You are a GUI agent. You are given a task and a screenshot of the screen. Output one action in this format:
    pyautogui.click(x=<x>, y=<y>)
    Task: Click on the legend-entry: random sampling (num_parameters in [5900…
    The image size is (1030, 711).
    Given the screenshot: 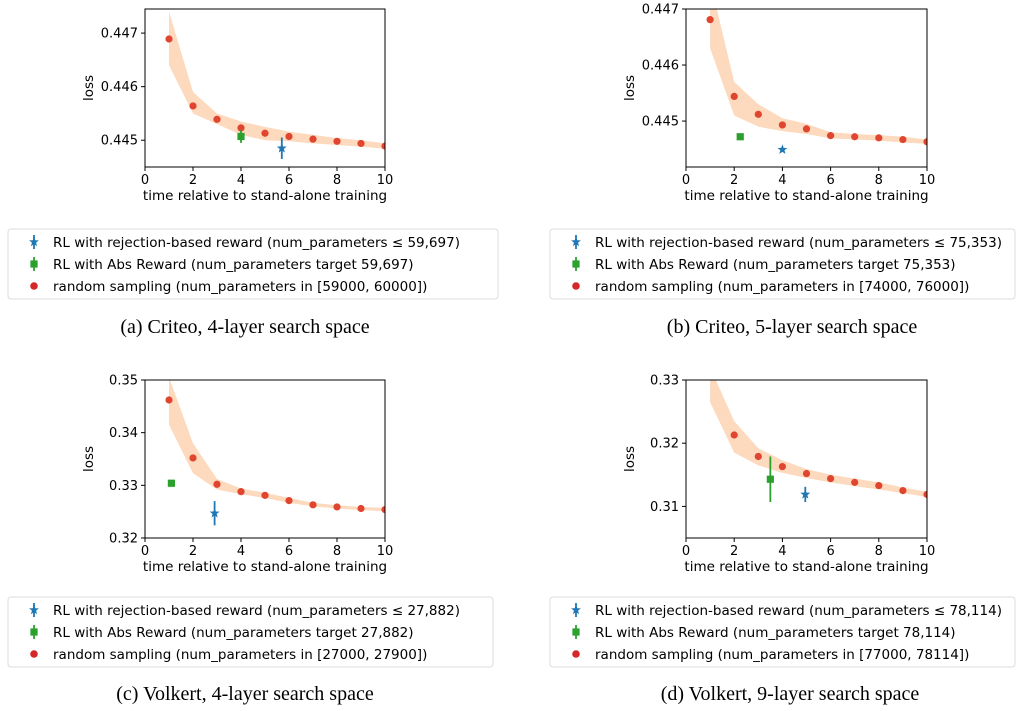 What is the action you would take?
    pyautogui.click(x=240, y=287)
    